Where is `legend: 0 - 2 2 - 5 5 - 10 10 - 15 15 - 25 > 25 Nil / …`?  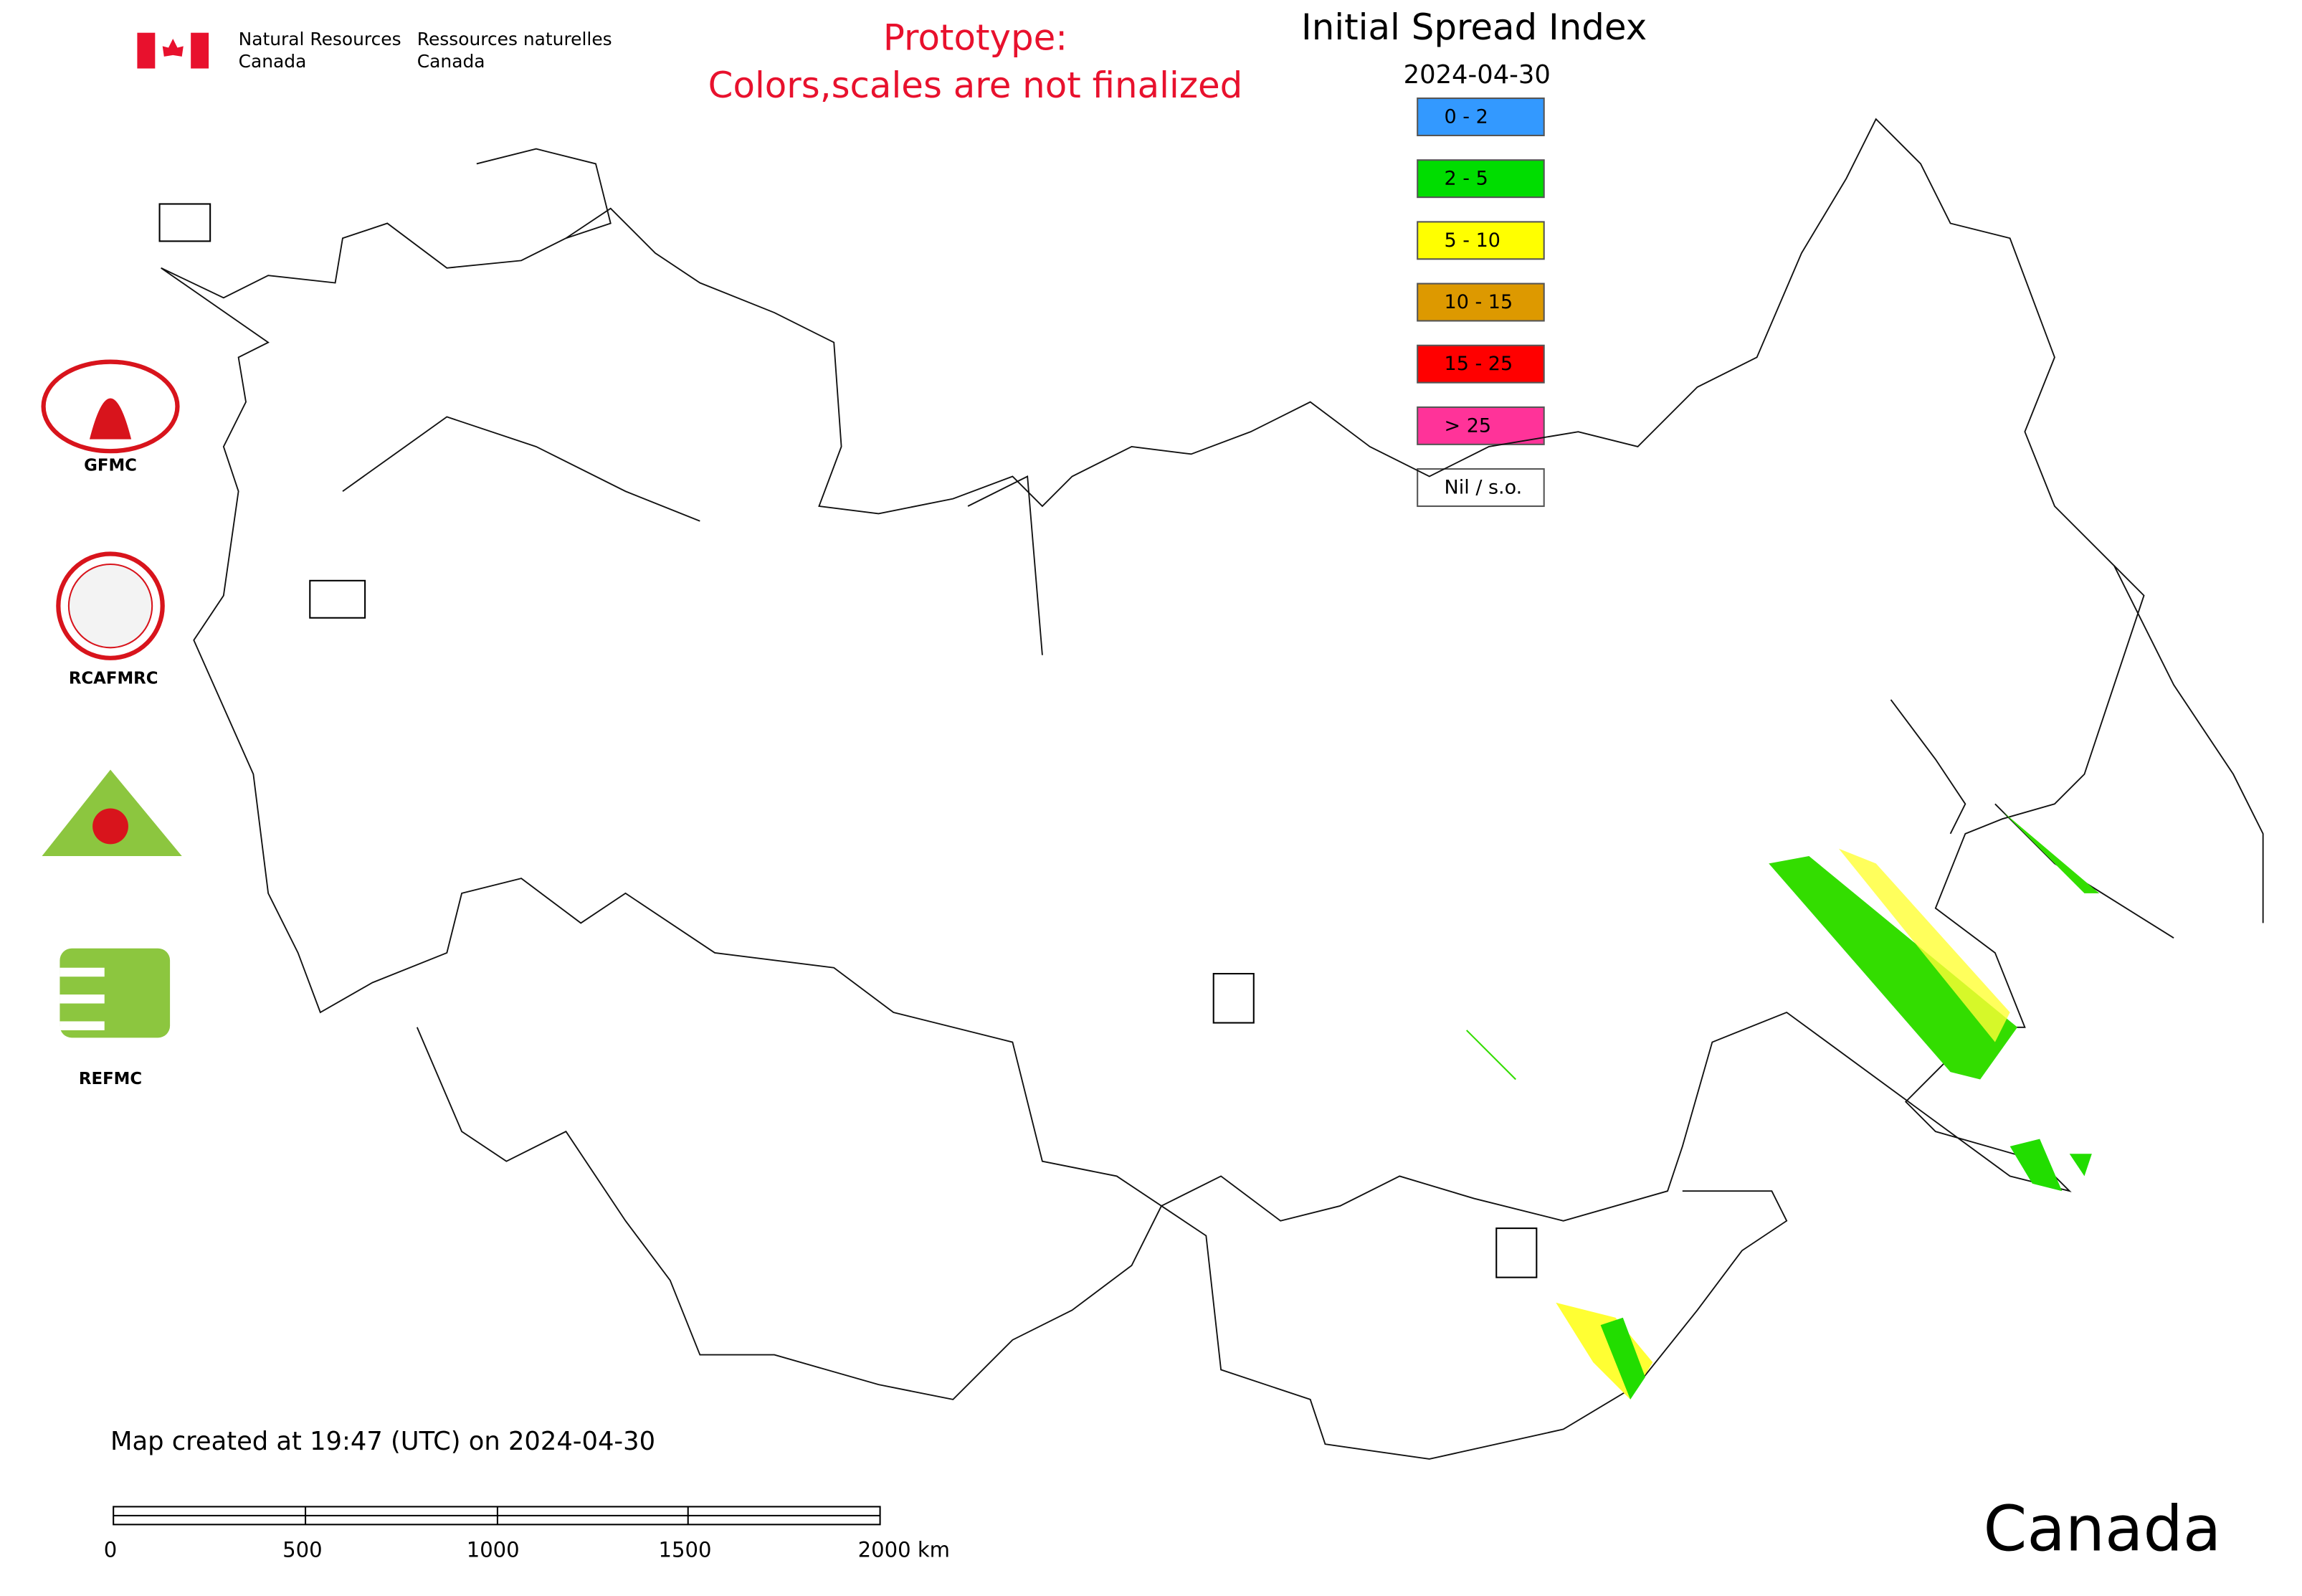
legend: 0 - 2 2 - 5 5 - 10 10 - 15 15 - 25 > 25 Nil / … is located at coordinates (1481, 303).